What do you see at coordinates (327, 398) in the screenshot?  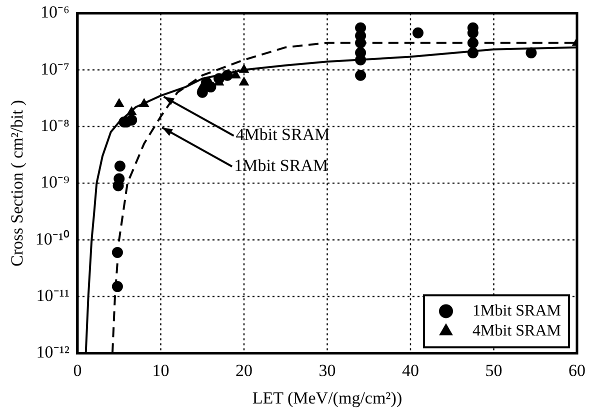 I see `x-axis-title: LET (MeV/(mg/cm²))` at bounding box center [327, 398].